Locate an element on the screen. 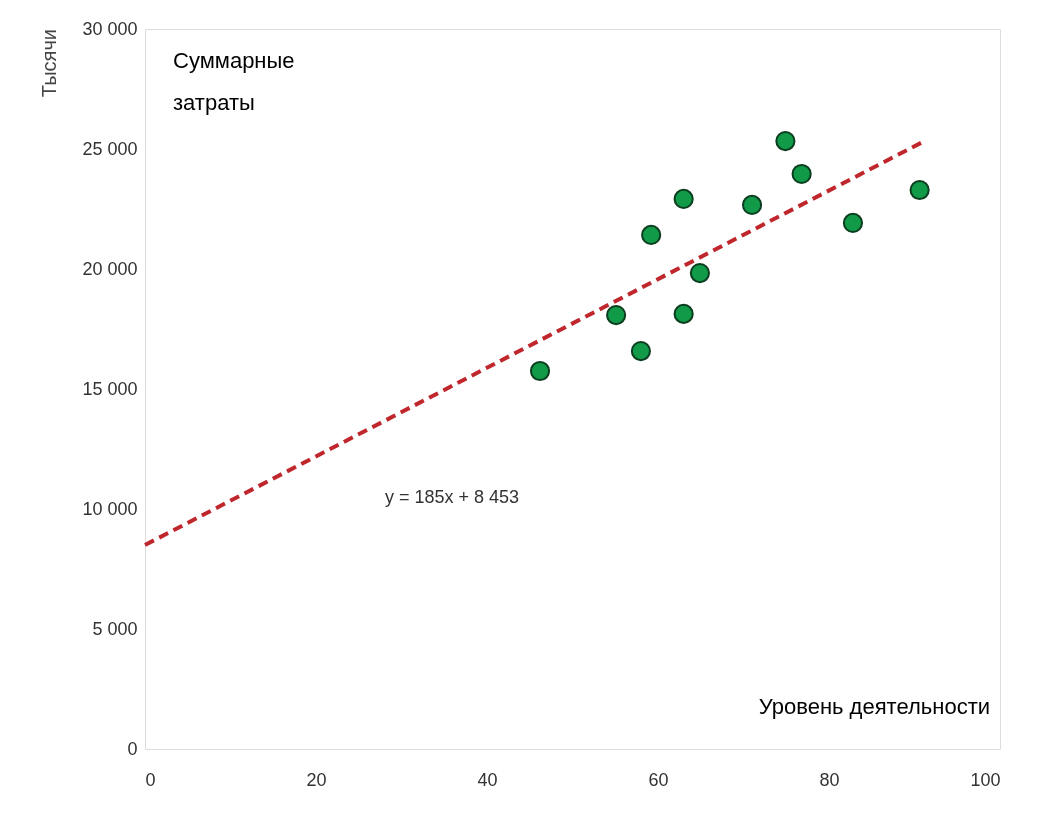 The height and width of the screenshot is (830, 1038). y-tick-label: 0 is located at coordinates (132, 748).